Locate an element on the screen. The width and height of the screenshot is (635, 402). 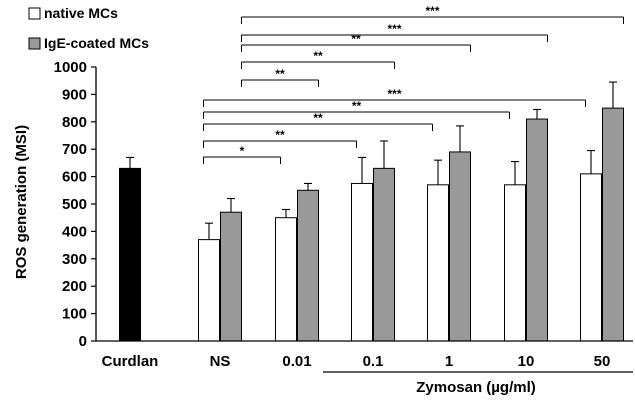
y-tick-label: 700 is located at coordinates (74, 149).